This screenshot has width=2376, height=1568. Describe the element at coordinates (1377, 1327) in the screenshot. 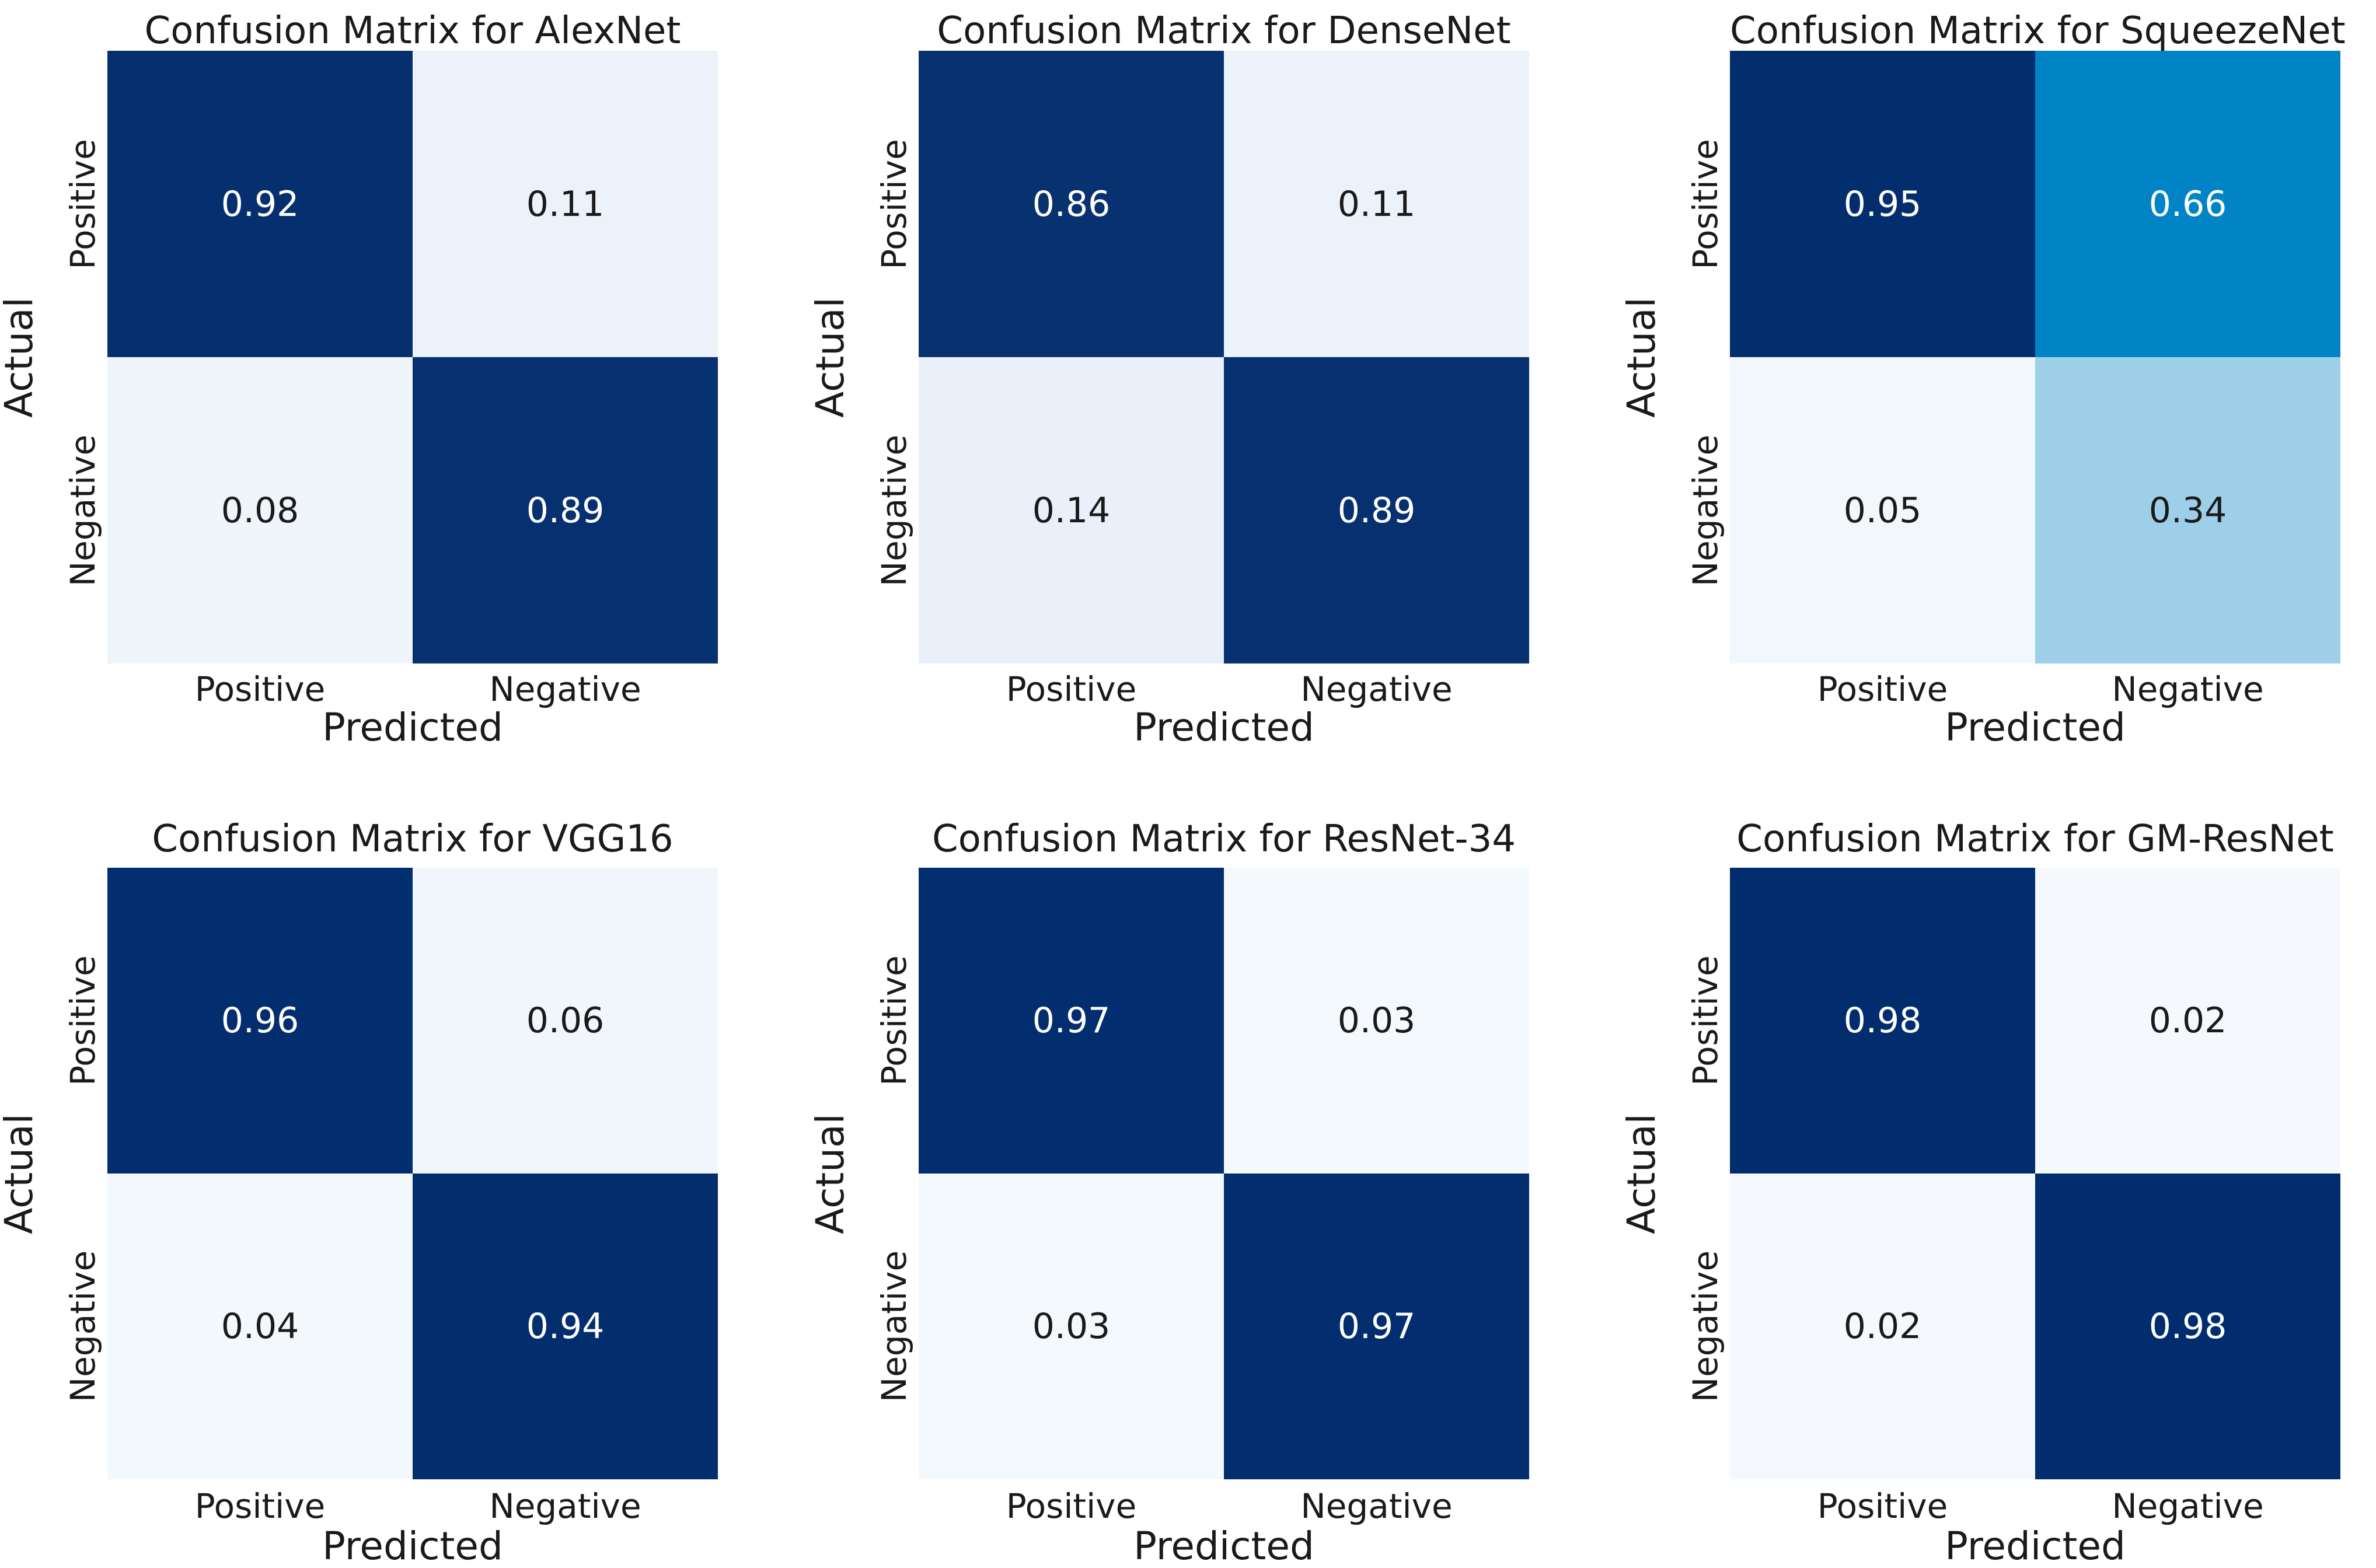

I see `cell-neg-neg: 0.97` at that location.